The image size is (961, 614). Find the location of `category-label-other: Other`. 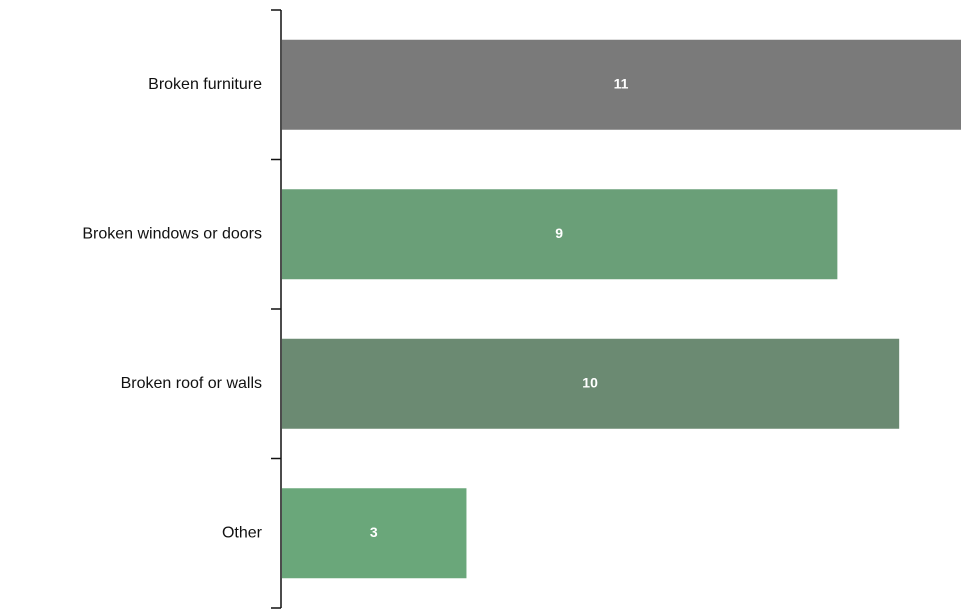

category-label-other: Other is located at coordinates (242, 532).